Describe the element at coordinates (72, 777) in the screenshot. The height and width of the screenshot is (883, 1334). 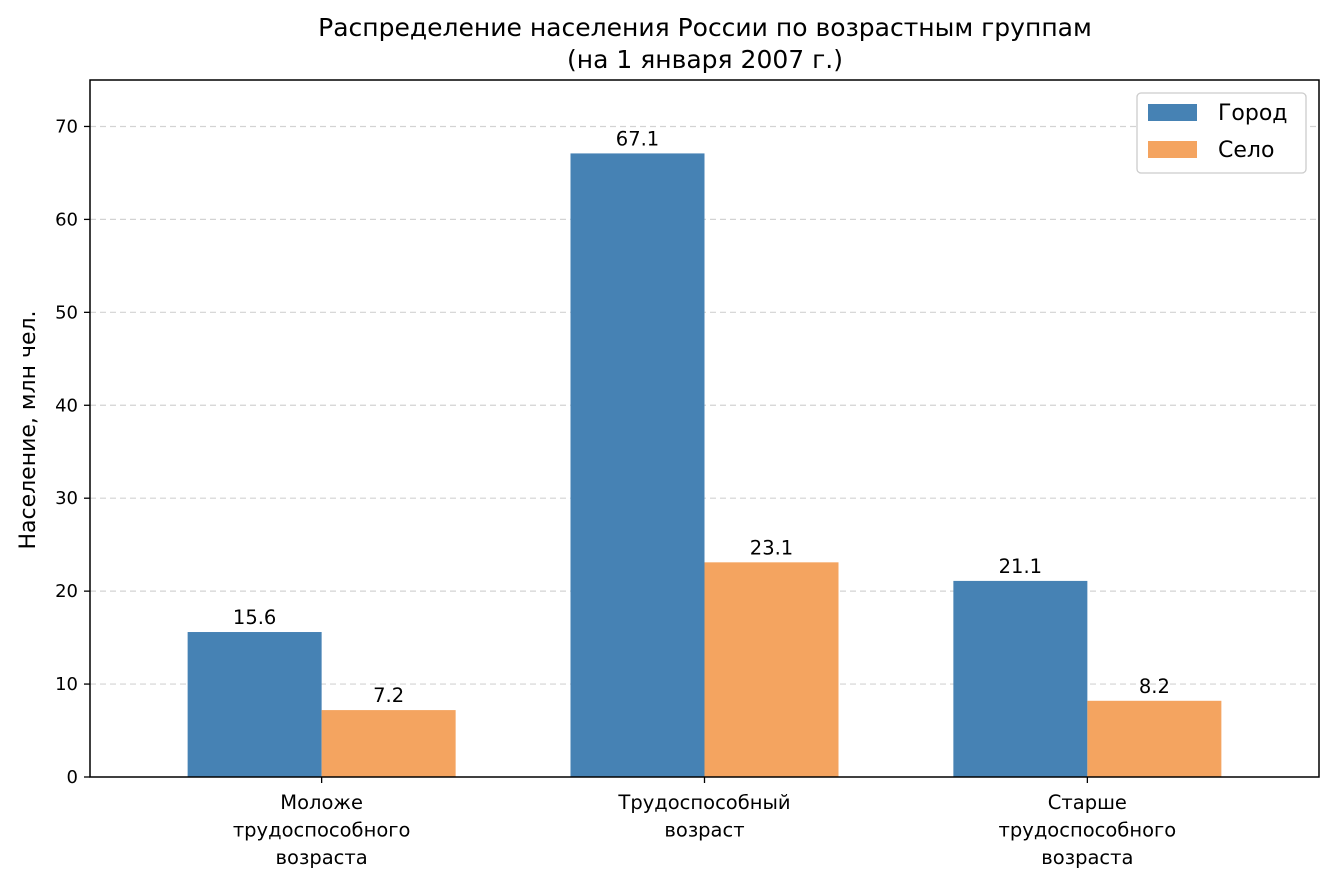
I see `y-tick-label: 0` at that location.